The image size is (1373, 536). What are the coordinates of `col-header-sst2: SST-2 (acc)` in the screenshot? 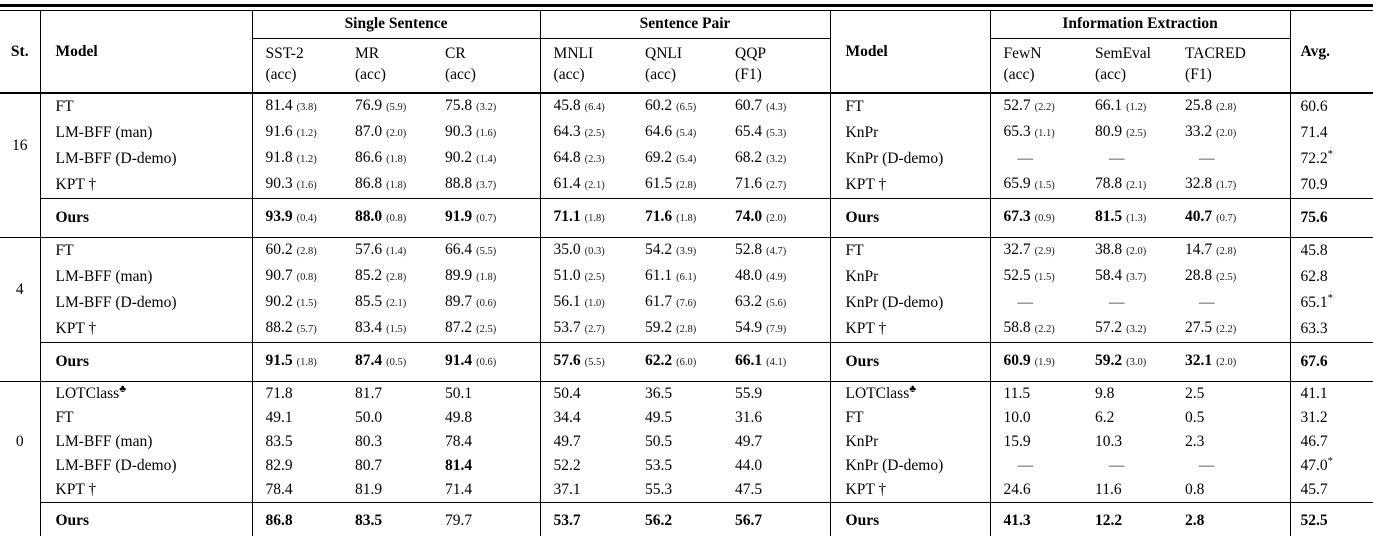 It's located at (296, 66).